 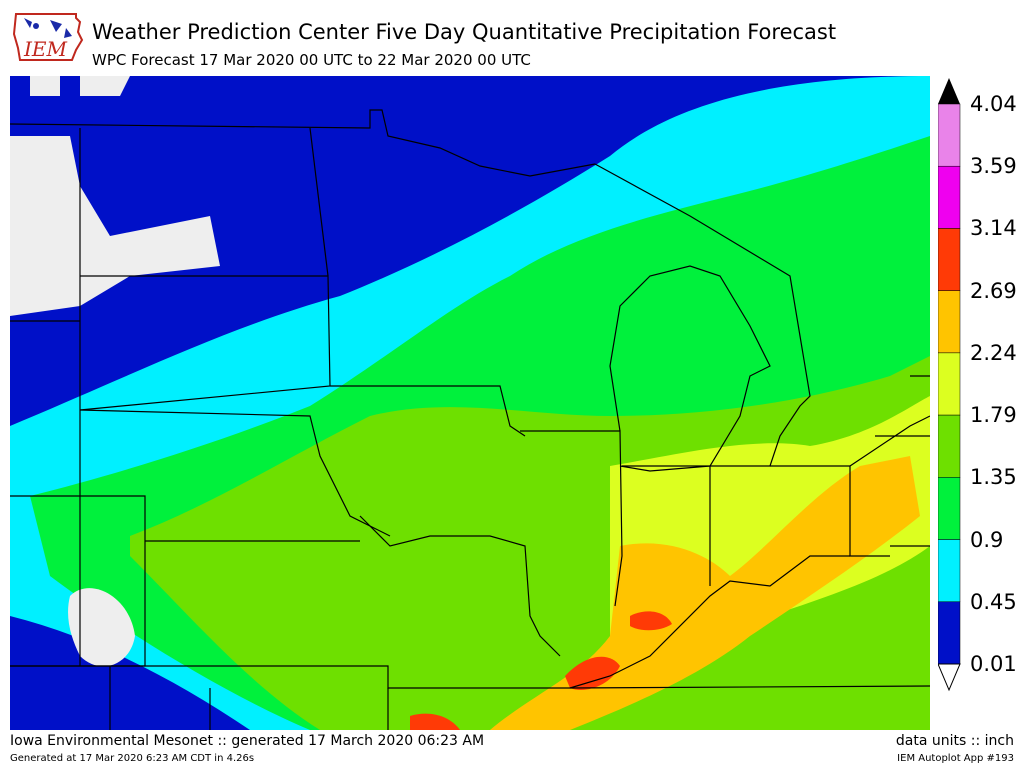 What do you see at coordinates (993, 166) in the screenshot?
I see `legend-tick-label: 3.59` at bounding box center [993, 166].